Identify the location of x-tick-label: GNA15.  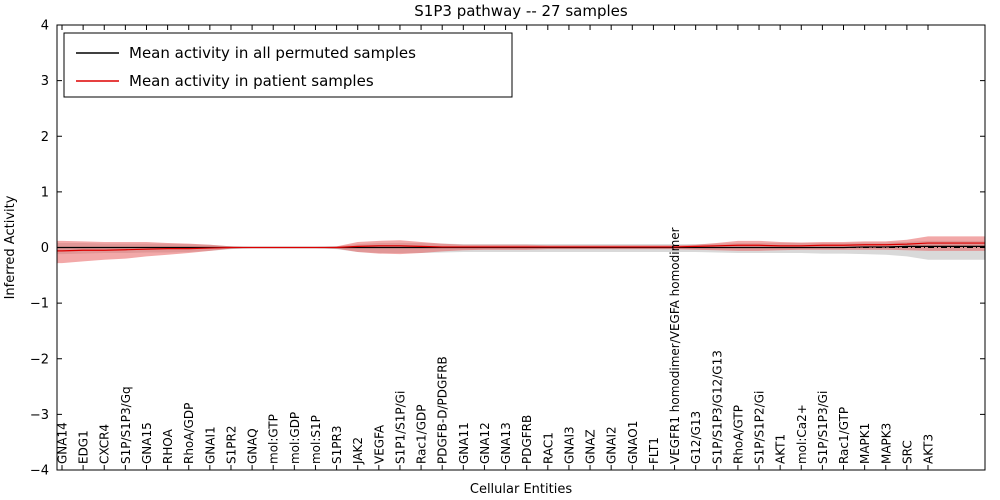
(147, 443).